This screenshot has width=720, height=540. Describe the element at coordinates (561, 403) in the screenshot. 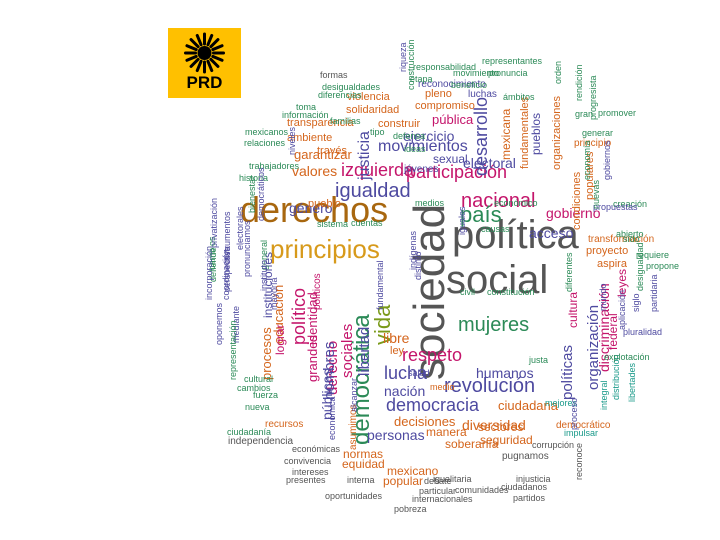

I see `word: mejores` at that location.